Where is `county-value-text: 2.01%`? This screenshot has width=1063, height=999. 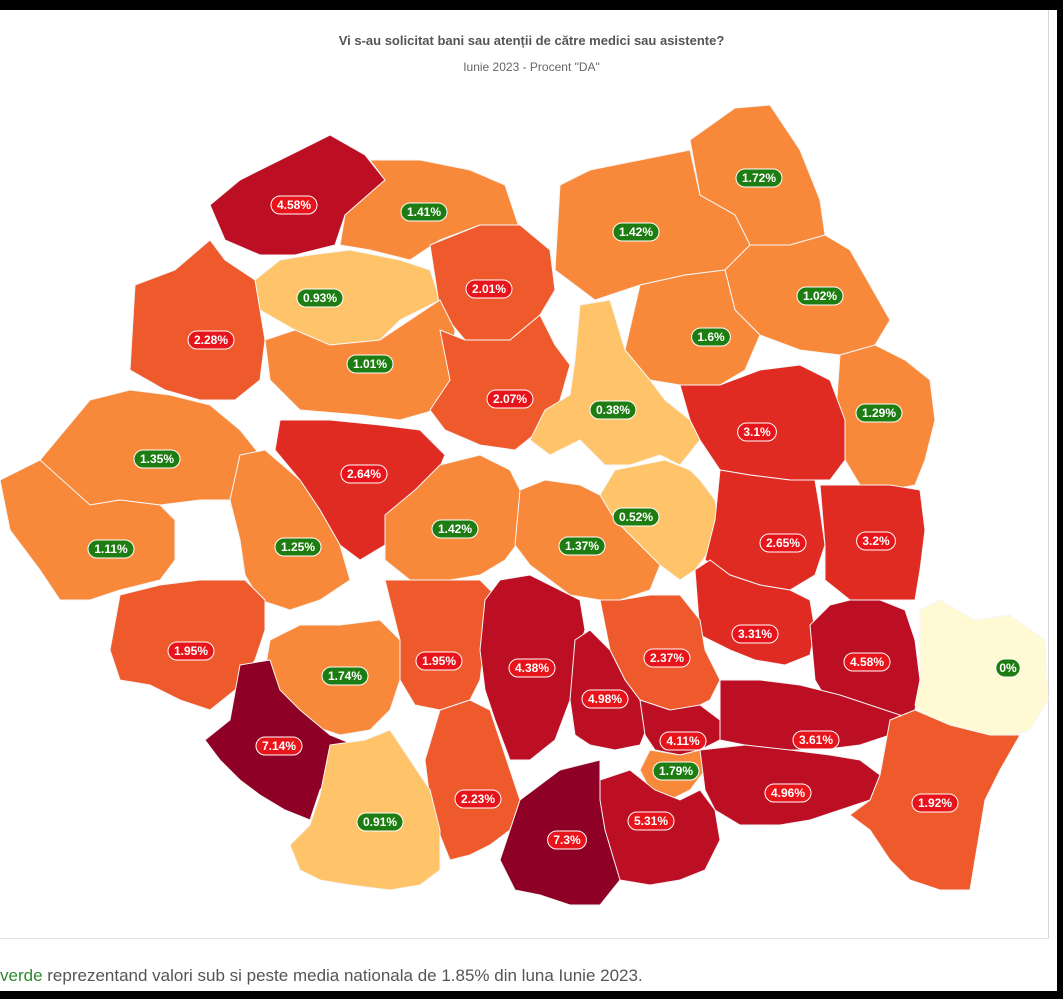
county-value-text: 2.01% is located at coordinates (489, 289).